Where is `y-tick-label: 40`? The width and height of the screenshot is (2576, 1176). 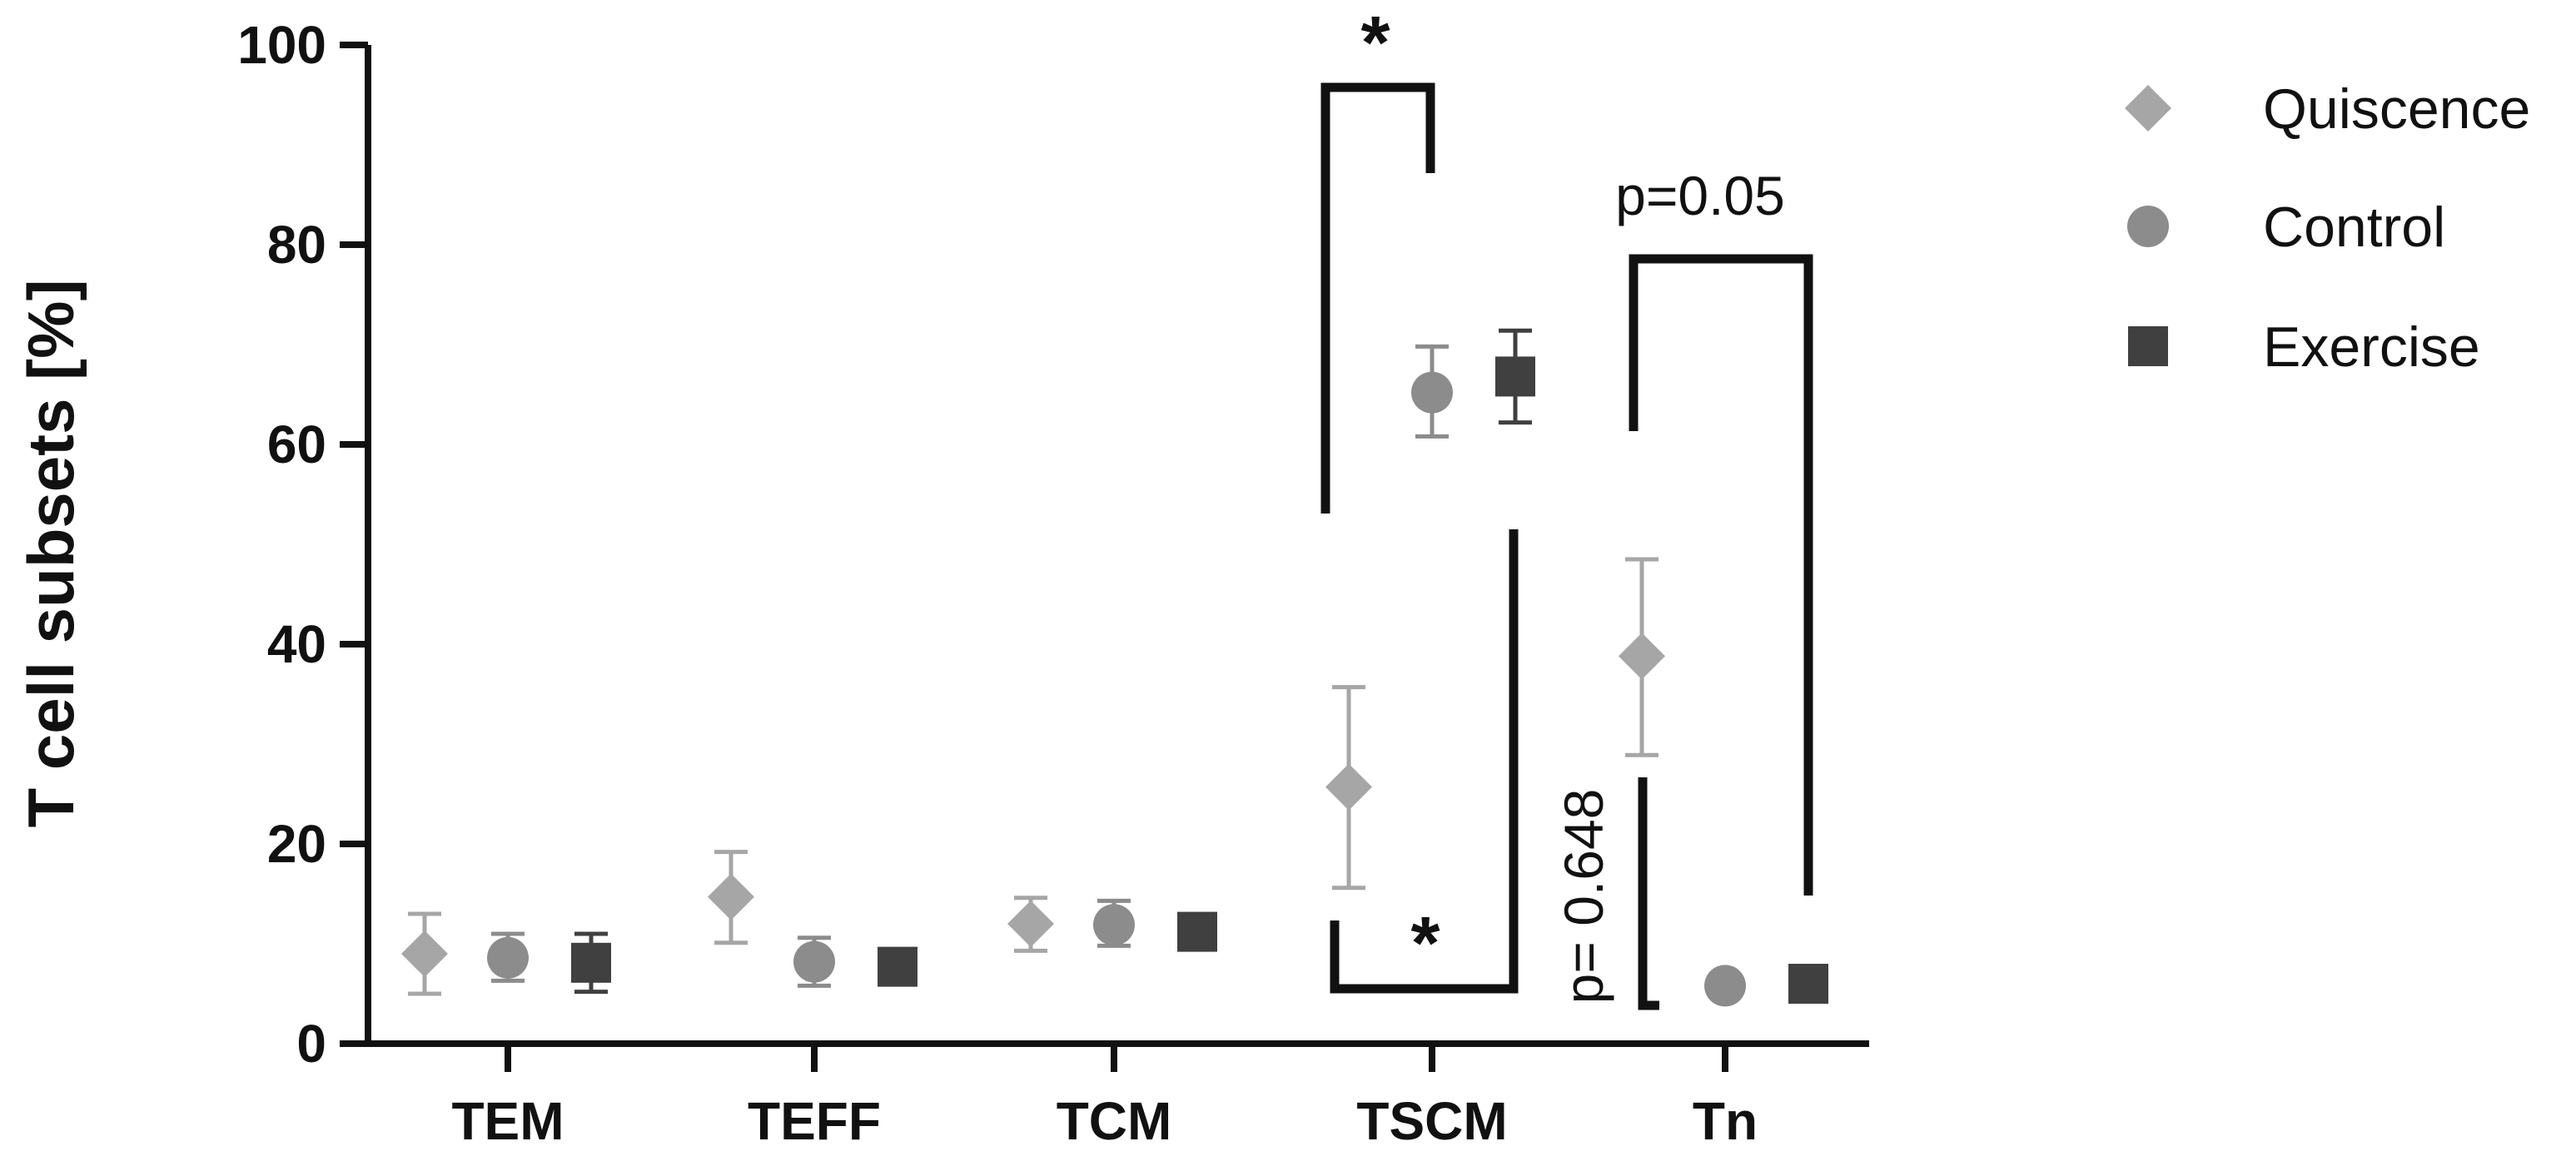
y-tick-label: 40 is located at coordinates (296, 644).